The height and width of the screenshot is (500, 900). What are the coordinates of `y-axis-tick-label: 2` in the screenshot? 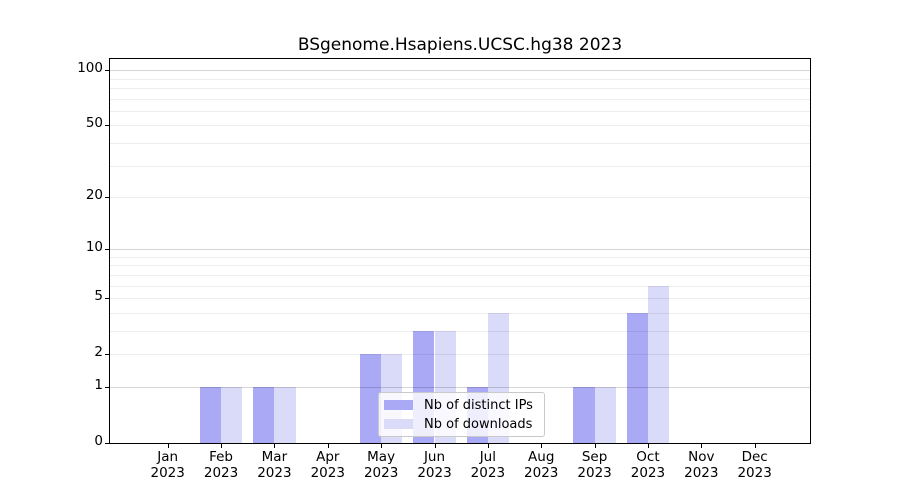 It's located at (98, 352).